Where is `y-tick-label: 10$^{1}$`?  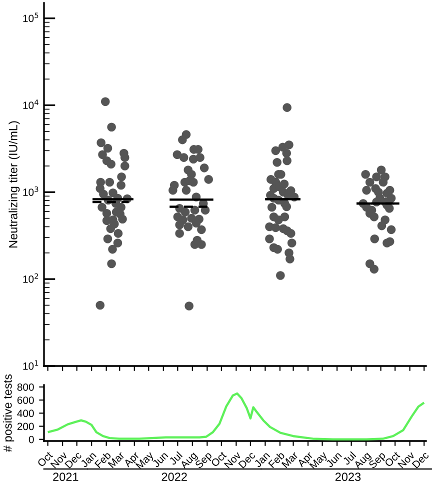 y-tick-label: 10$^{1}$ is located at coordinates (30, 365).